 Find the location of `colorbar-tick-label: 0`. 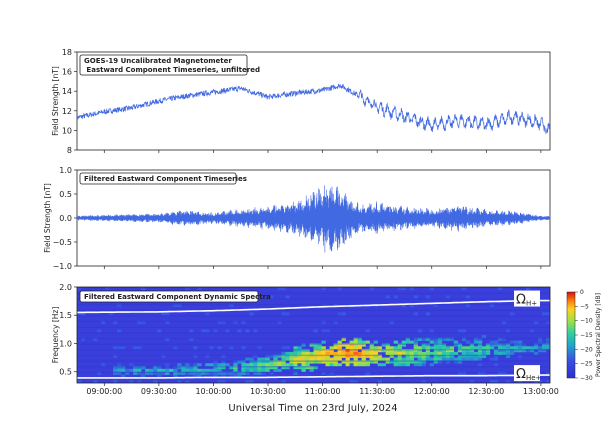

colorbar-tick-label: 0 is located at coordinates (582, 292).